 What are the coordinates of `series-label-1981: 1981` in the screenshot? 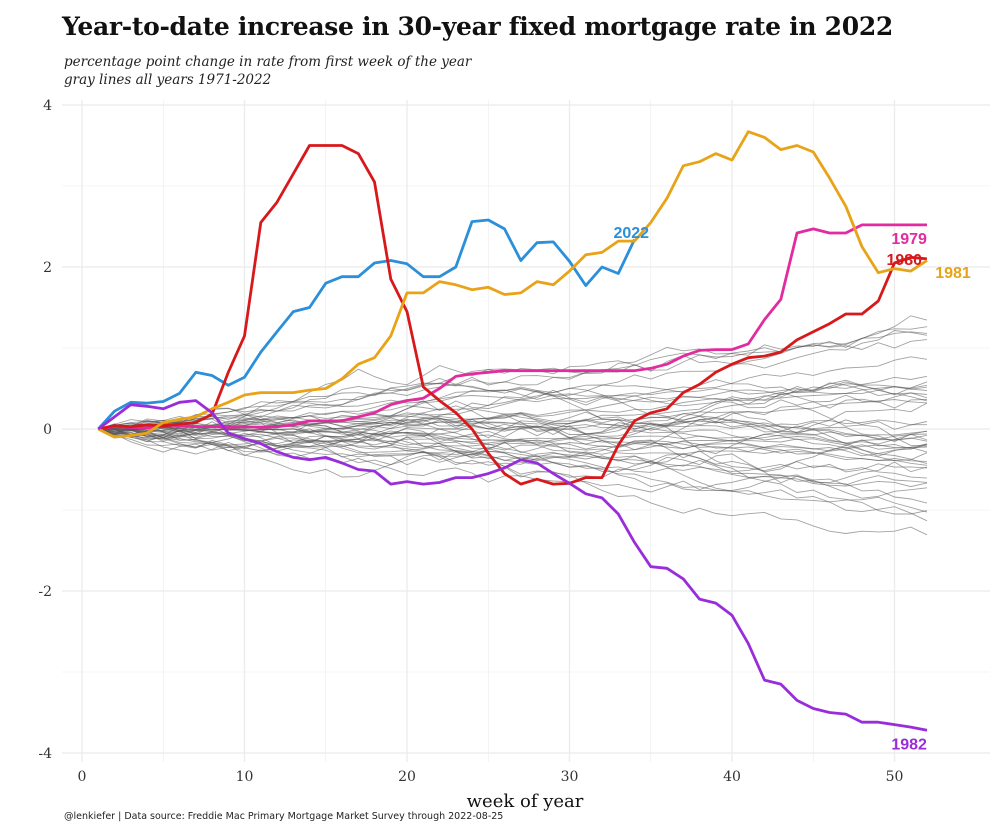 It's located at (953, 273).